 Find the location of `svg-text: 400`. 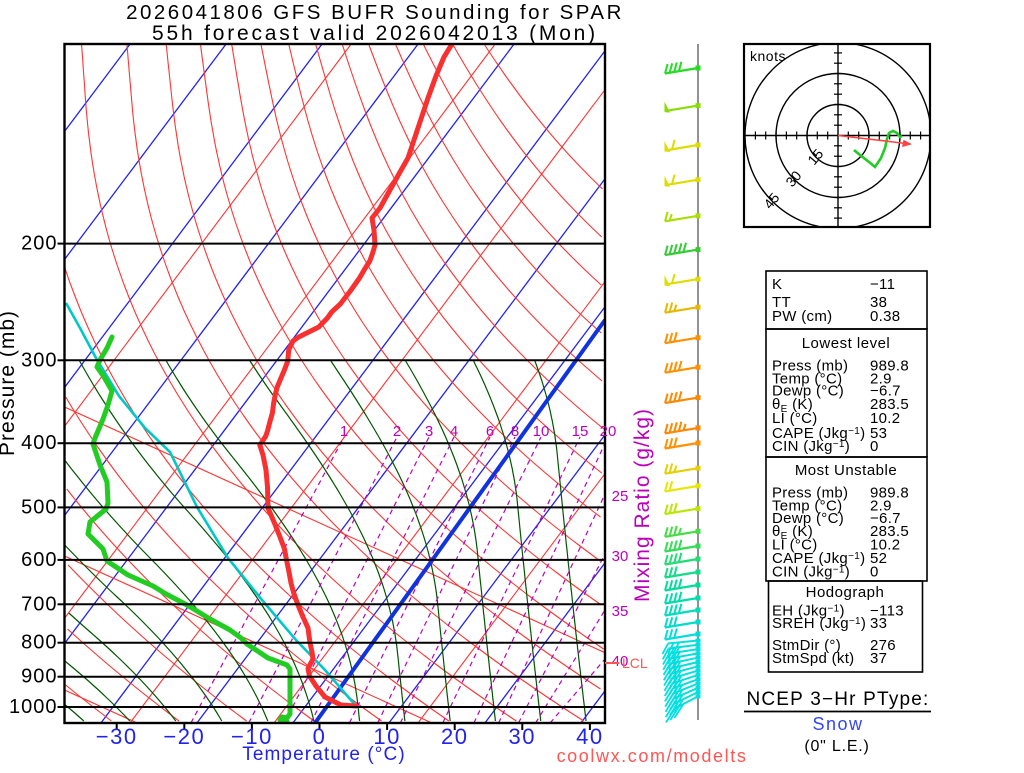

svg-text: 400 is located at coordinates (39, 443).